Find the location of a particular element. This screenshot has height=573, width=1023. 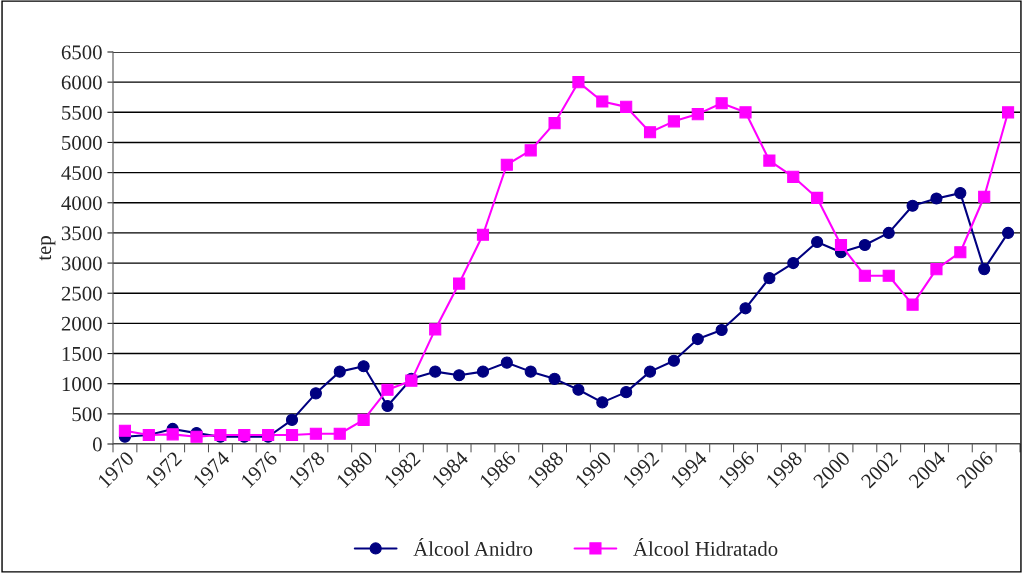

y-tick-label: 5000 is located at coordinates (82, 142).